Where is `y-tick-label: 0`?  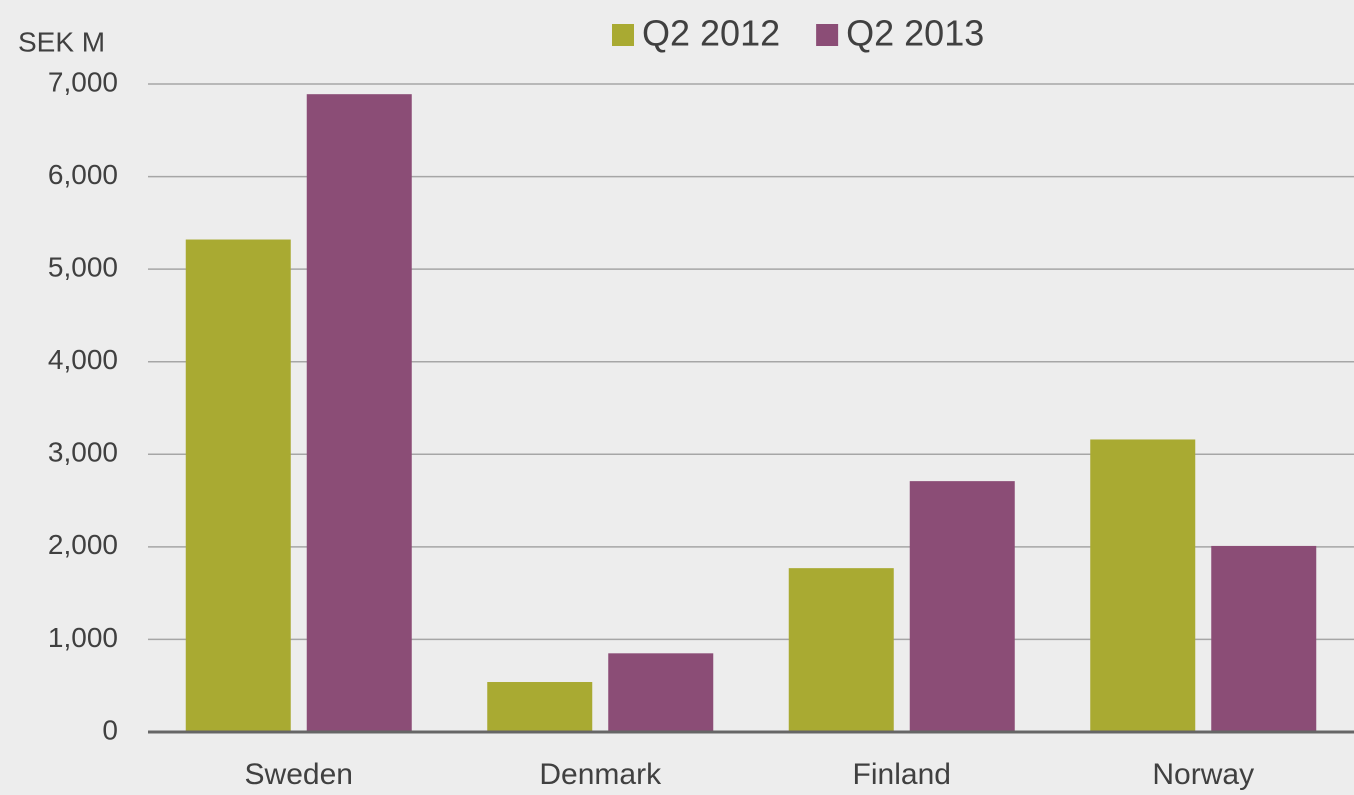 y-tick-label: 0 is located at coordinates (110, 729).